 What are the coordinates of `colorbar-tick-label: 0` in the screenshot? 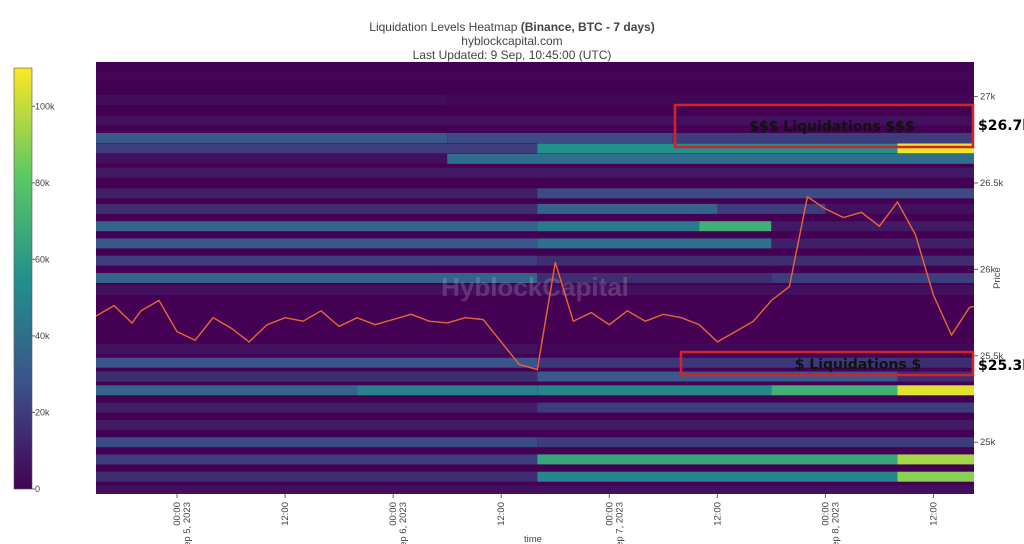 It's located at (37, 489).